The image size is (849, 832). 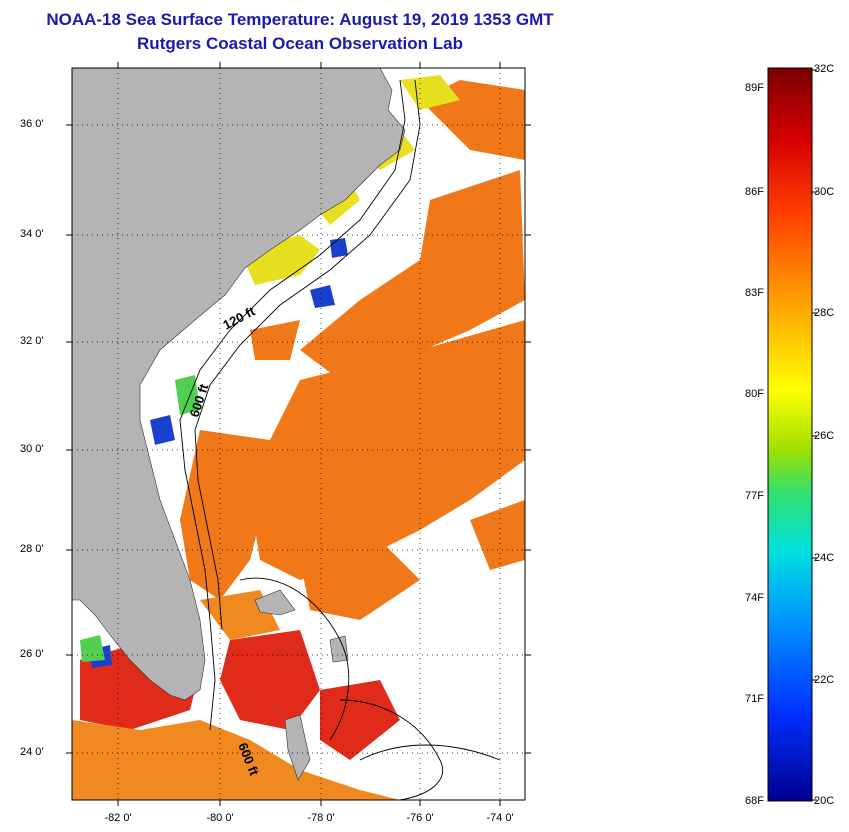 I want to click on colorbar-c-20: 20C, so click(x=824, y=801).